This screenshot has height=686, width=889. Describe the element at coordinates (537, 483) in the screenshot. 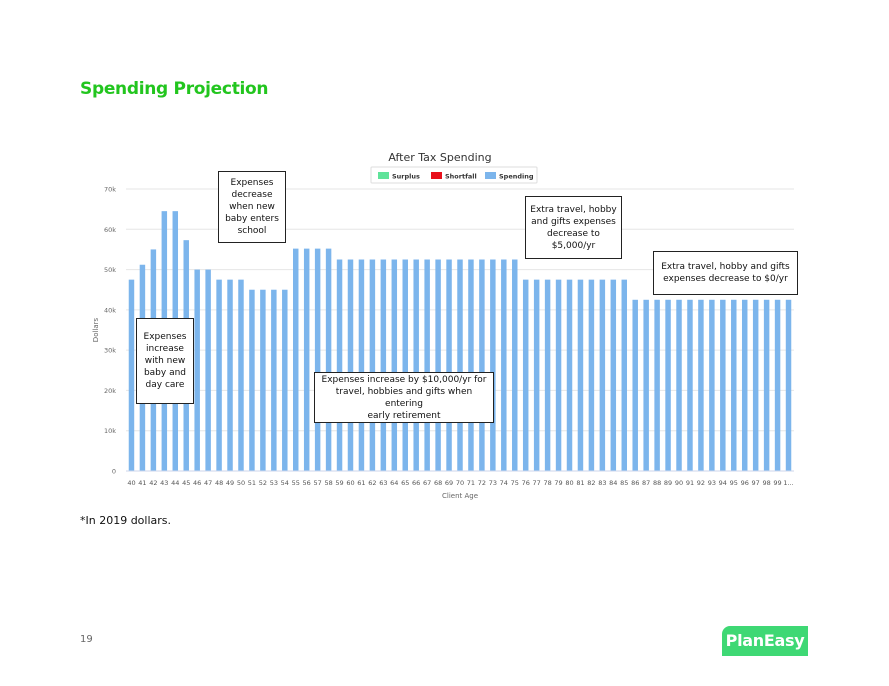

I see `x-tick-label: 77` at that location.